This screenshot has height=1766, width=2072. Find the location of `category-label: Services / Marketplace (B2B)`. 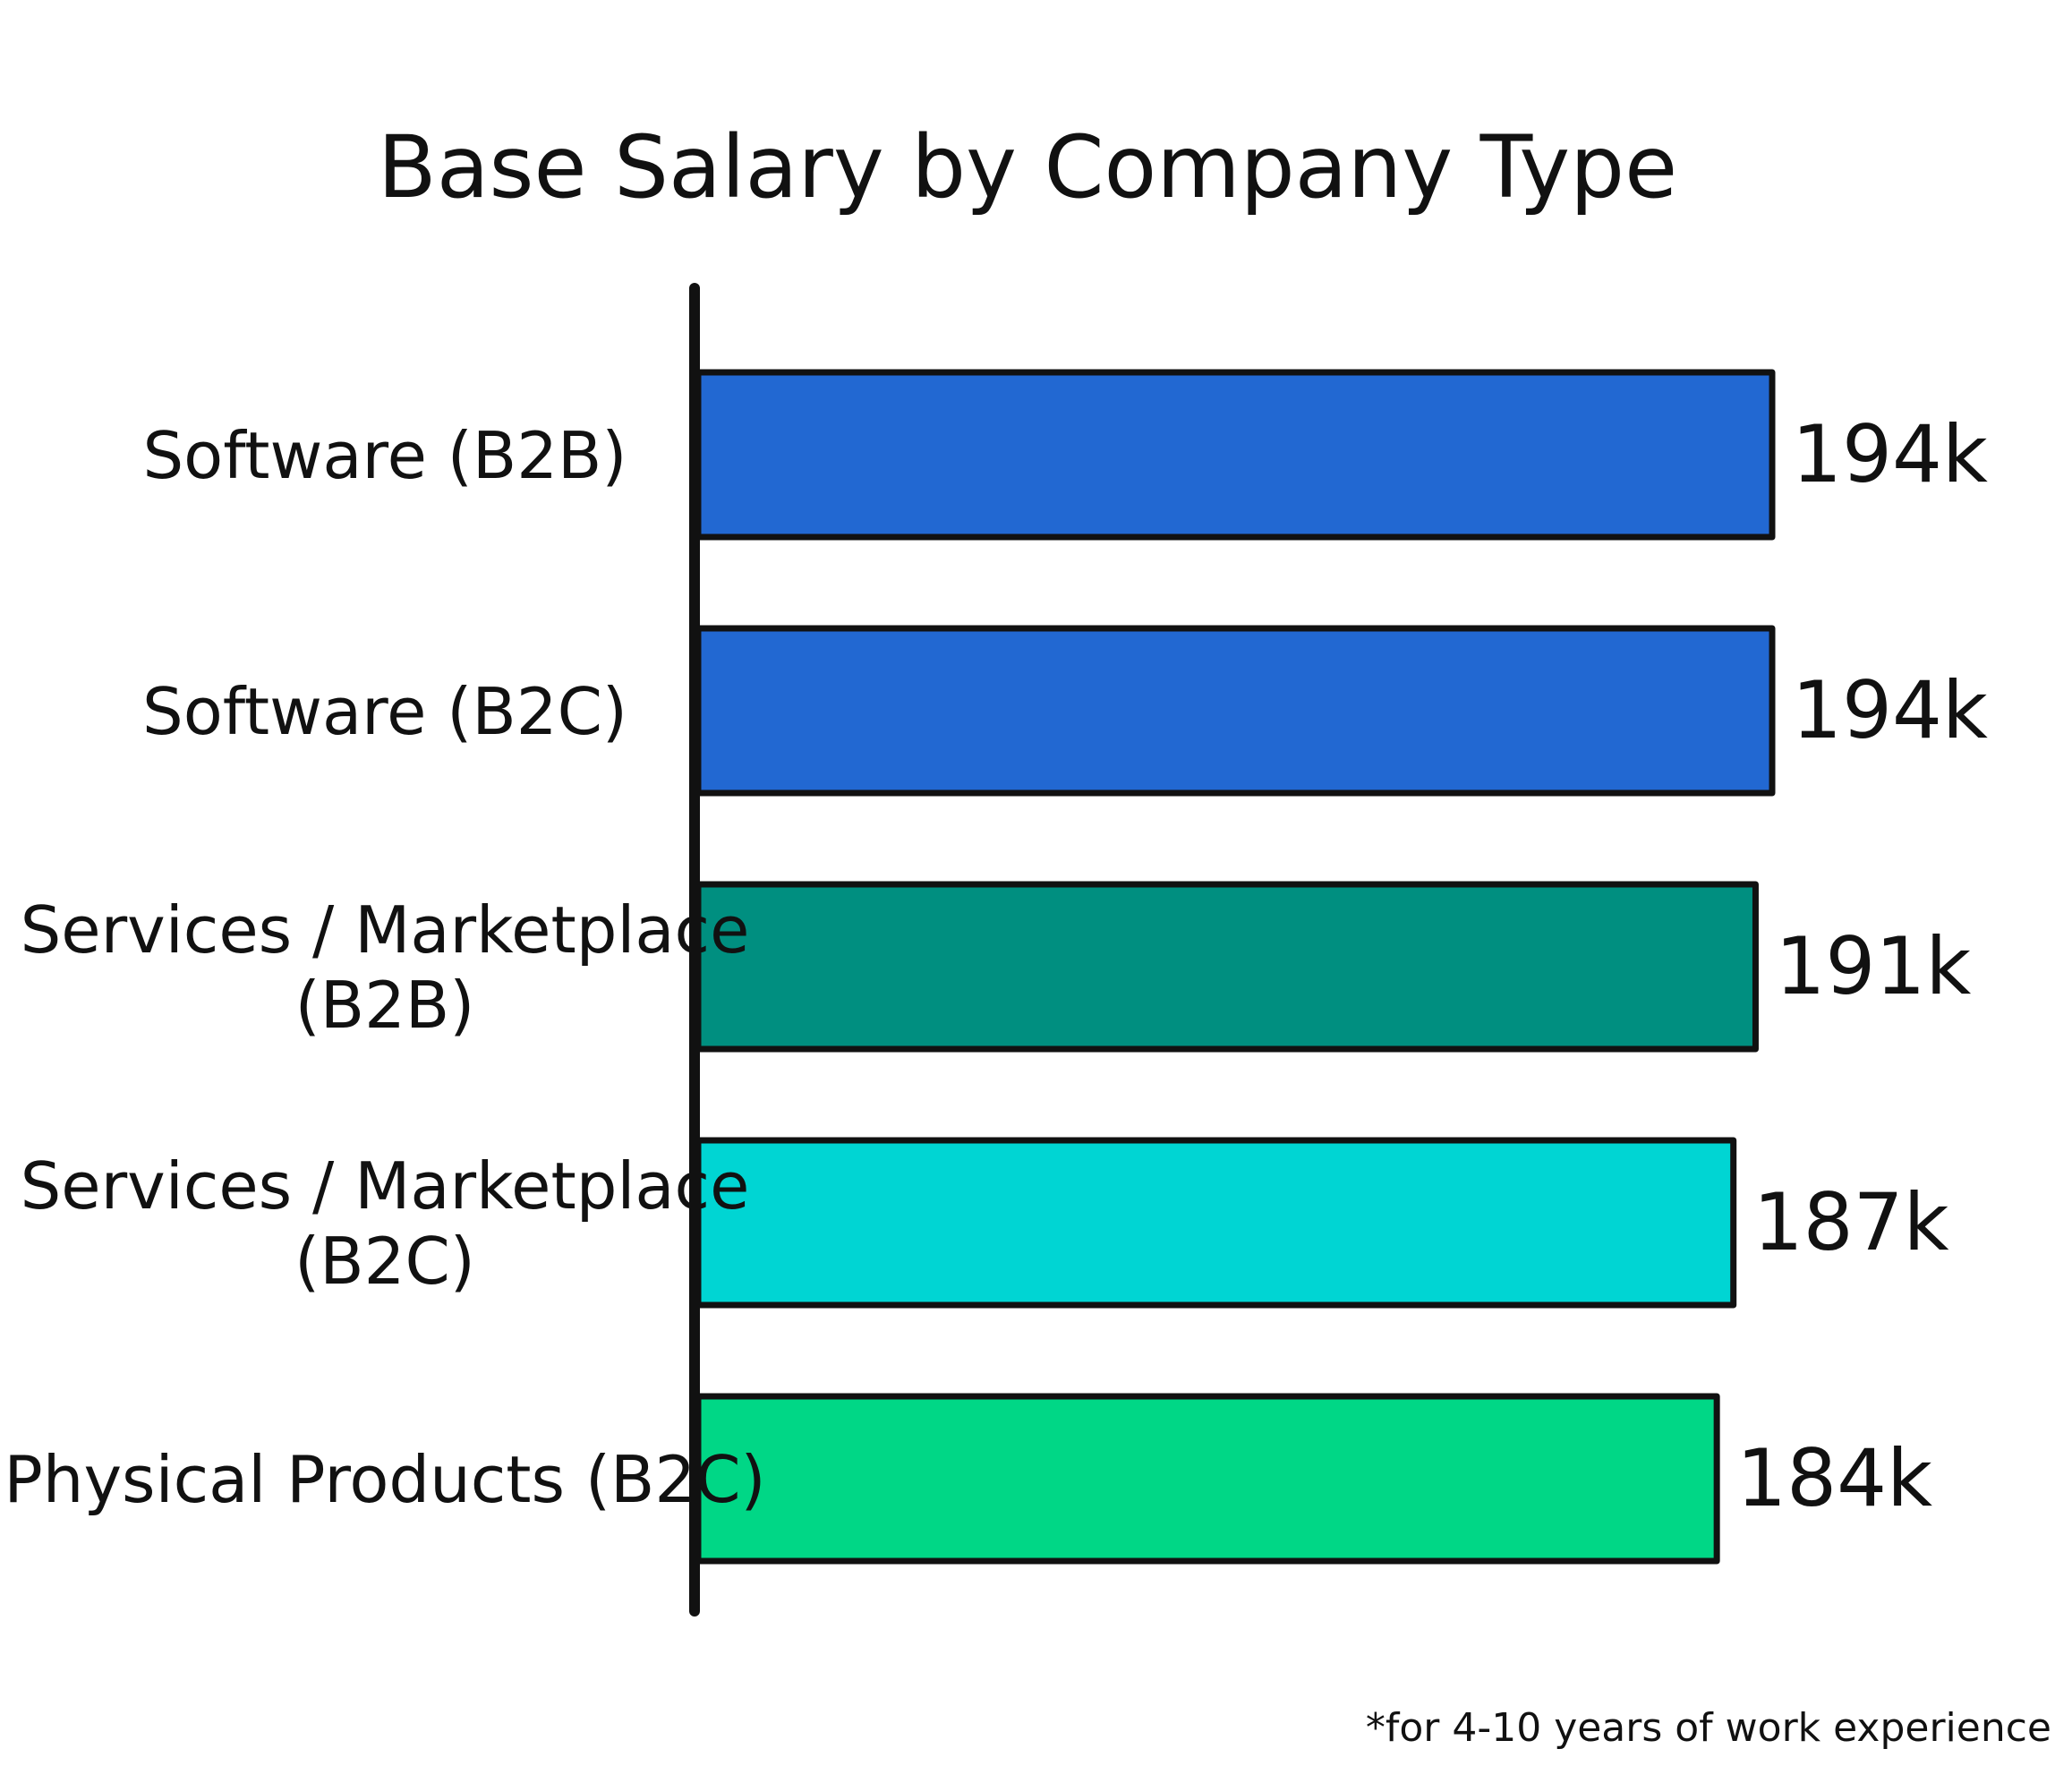

category-label: Services / Marketplace (B2B) is located at coordinates (385, 967).